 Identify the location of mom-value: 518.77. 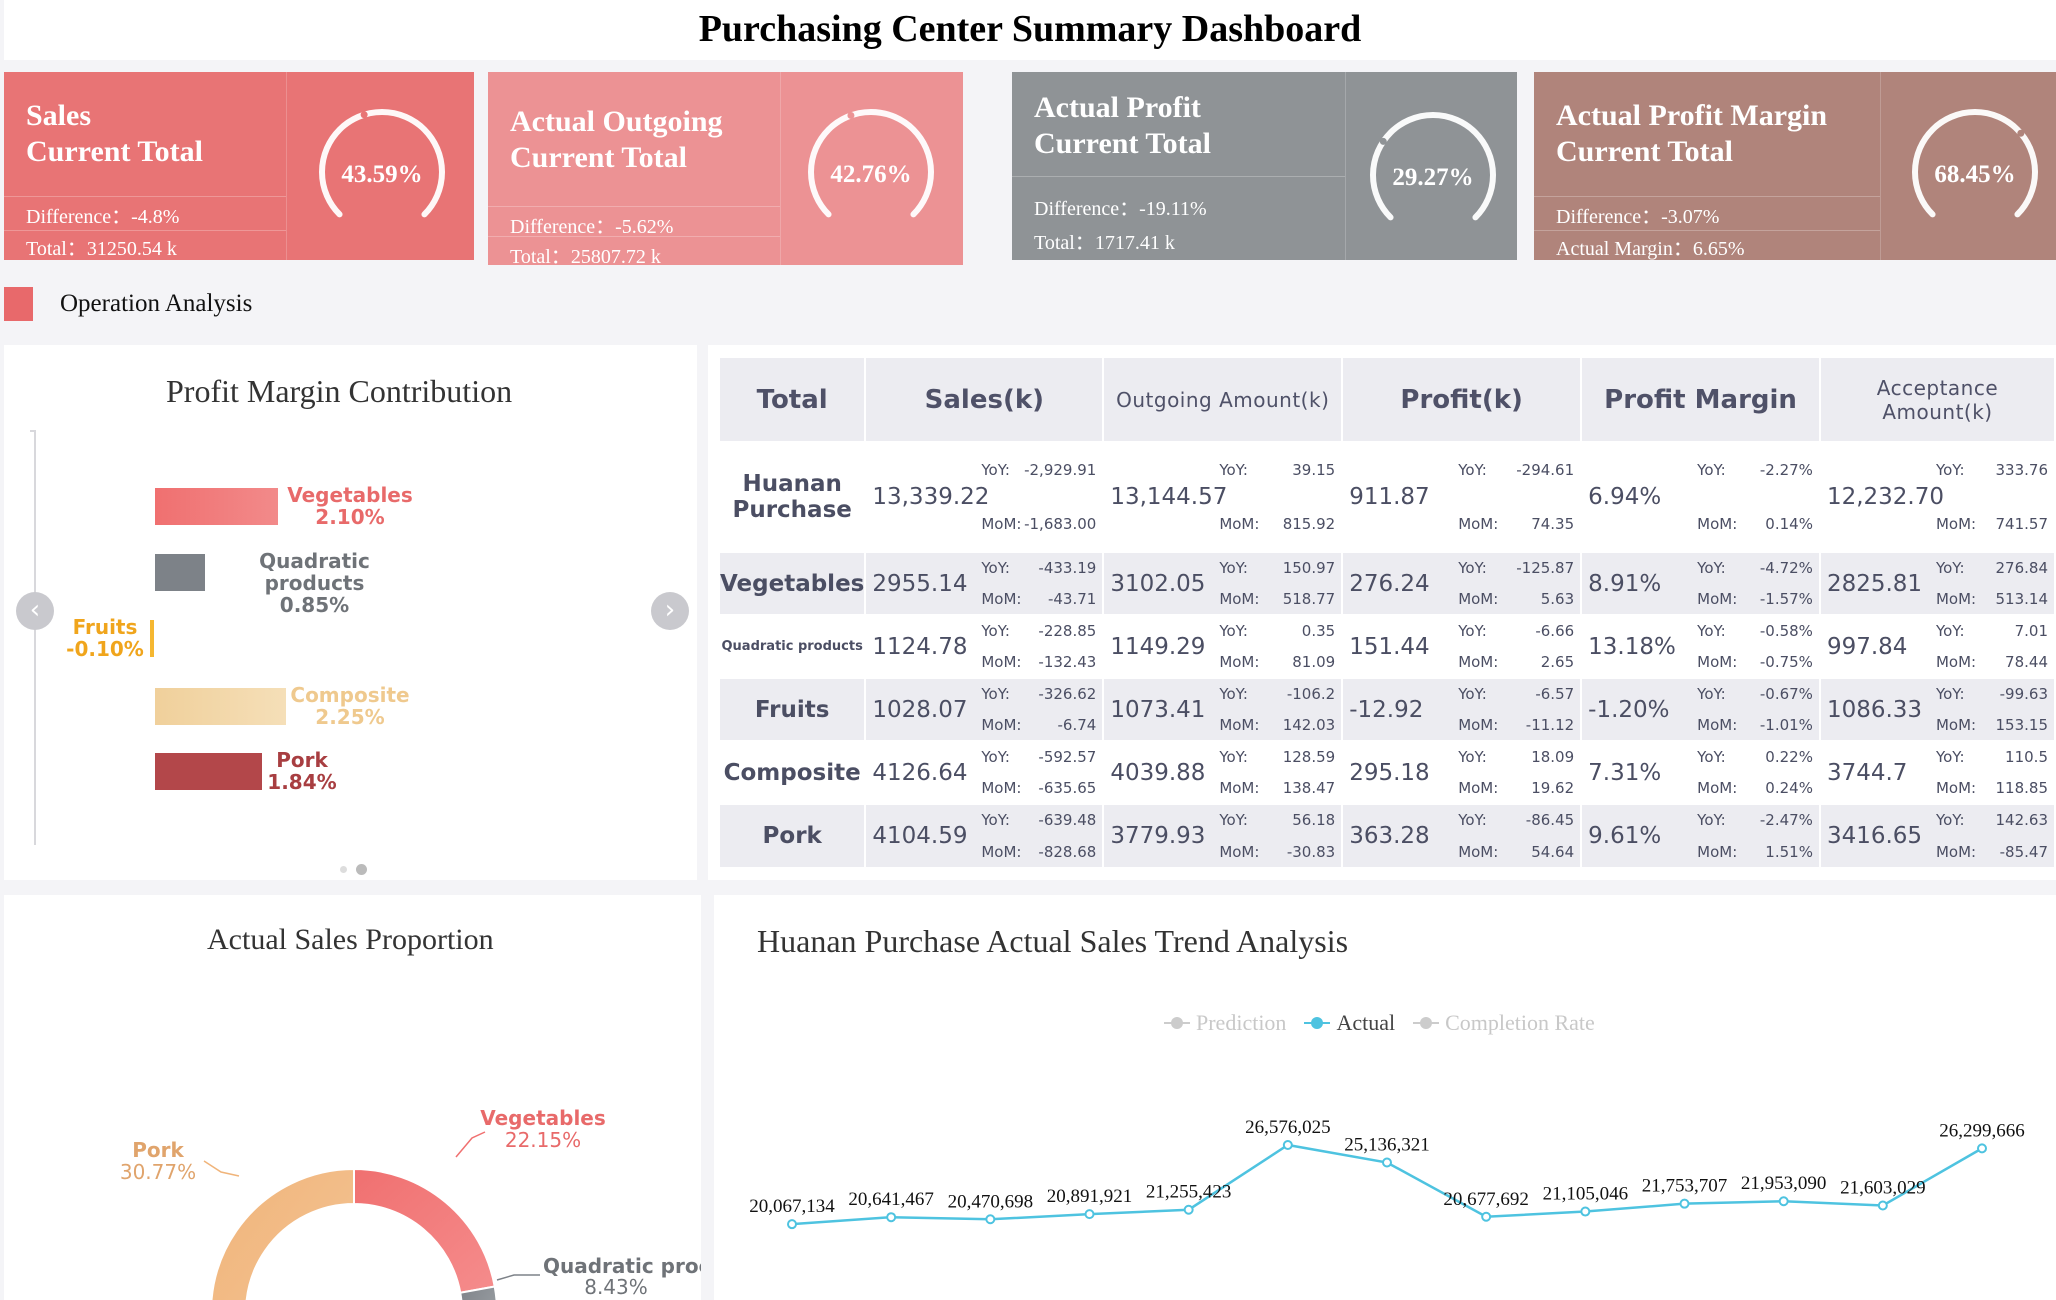
(1309, 599).